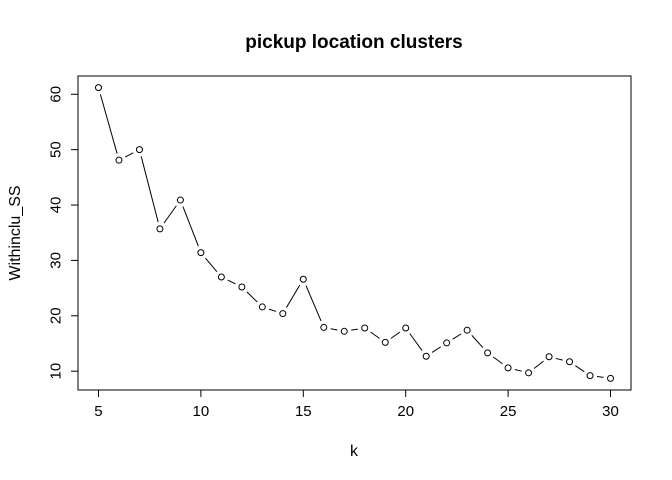 The height and width of the screenshot is (480, 672). Describe the element at coordinates (354, 42) in the screenshot. I see `chart-title: pickup location clusters` at that location.